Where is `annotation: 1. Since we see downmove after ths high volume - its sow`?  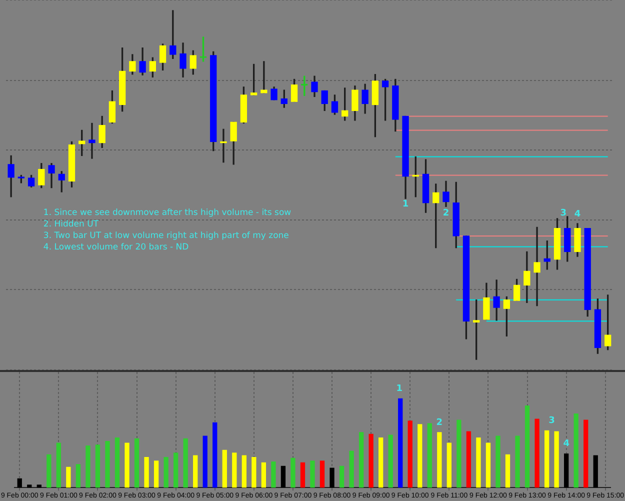
annotation: 1. Since we see downmove after ths high volume - its sow is located at coordinates (167, 213).